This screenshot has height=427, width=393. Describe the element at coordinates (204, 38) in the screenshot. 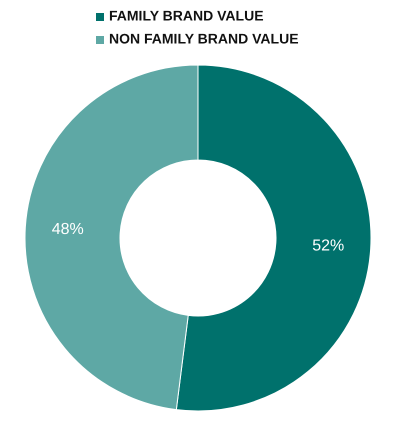

I see `legend-label: NON FAMILY BRAND VALUE` at that location.